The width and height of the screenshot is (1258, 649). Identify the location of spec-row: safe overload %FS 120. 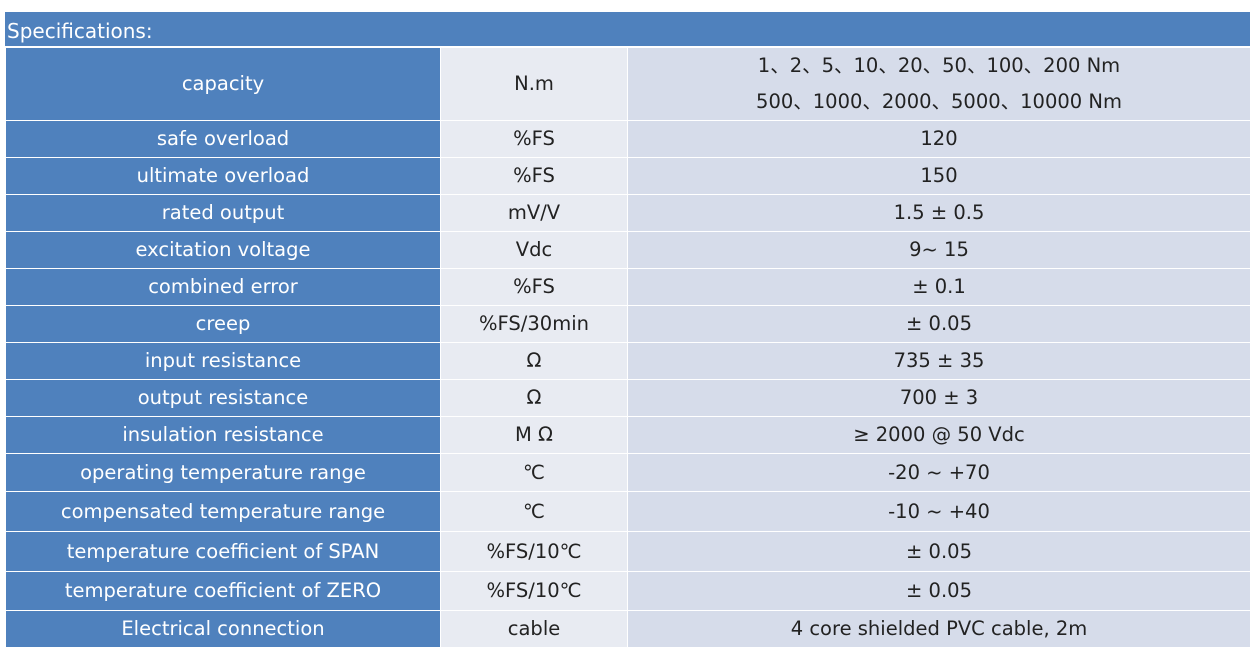
(628, 139).